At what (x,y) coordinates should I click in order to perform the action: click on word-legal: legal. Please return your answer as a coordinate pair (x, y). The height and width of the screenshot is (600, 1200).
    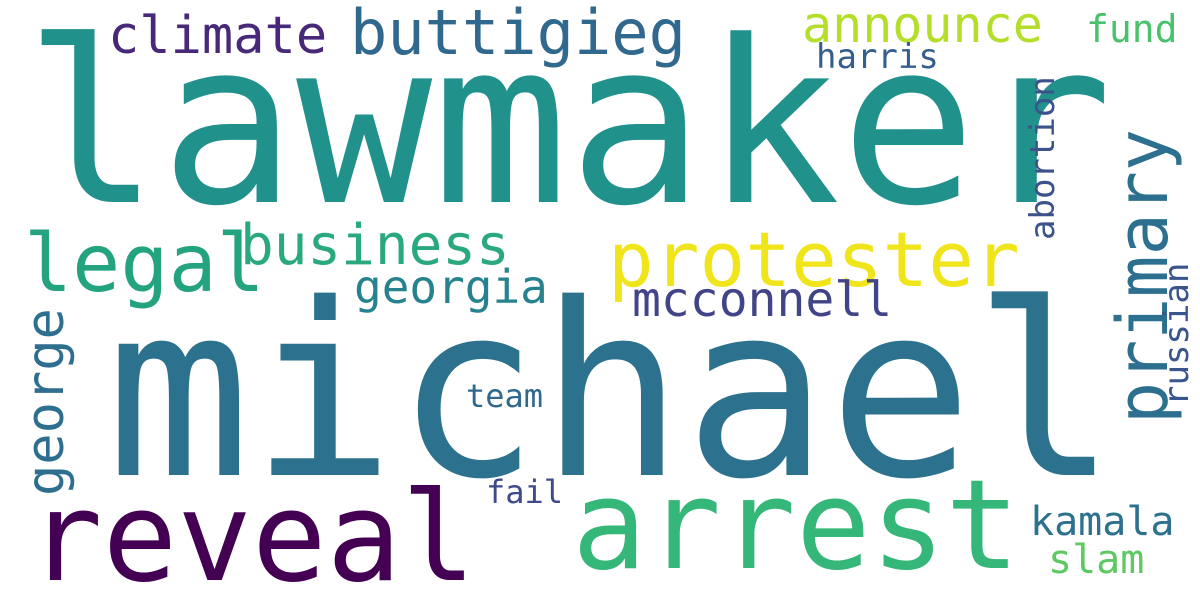
    Looking at the image, I should click on (144, 263).